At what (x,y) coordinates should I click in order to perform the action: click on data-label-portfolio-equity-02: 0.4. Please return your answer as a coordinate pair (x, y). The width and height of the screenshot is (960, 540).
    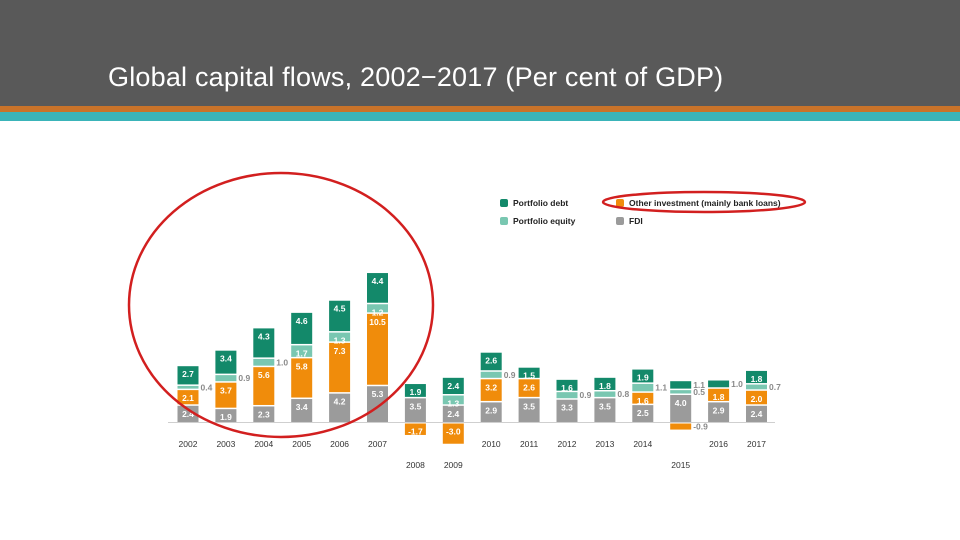
    Looking at the image, I should click on (207, 387).